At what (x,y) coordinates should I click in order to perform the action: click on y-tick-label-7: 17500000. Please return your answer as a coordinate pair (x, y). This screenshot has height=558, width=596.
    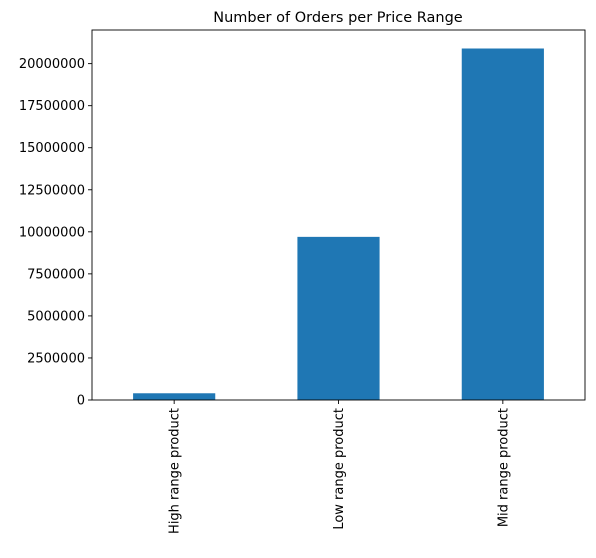
    Looking at the image, I should click on (52, 106).